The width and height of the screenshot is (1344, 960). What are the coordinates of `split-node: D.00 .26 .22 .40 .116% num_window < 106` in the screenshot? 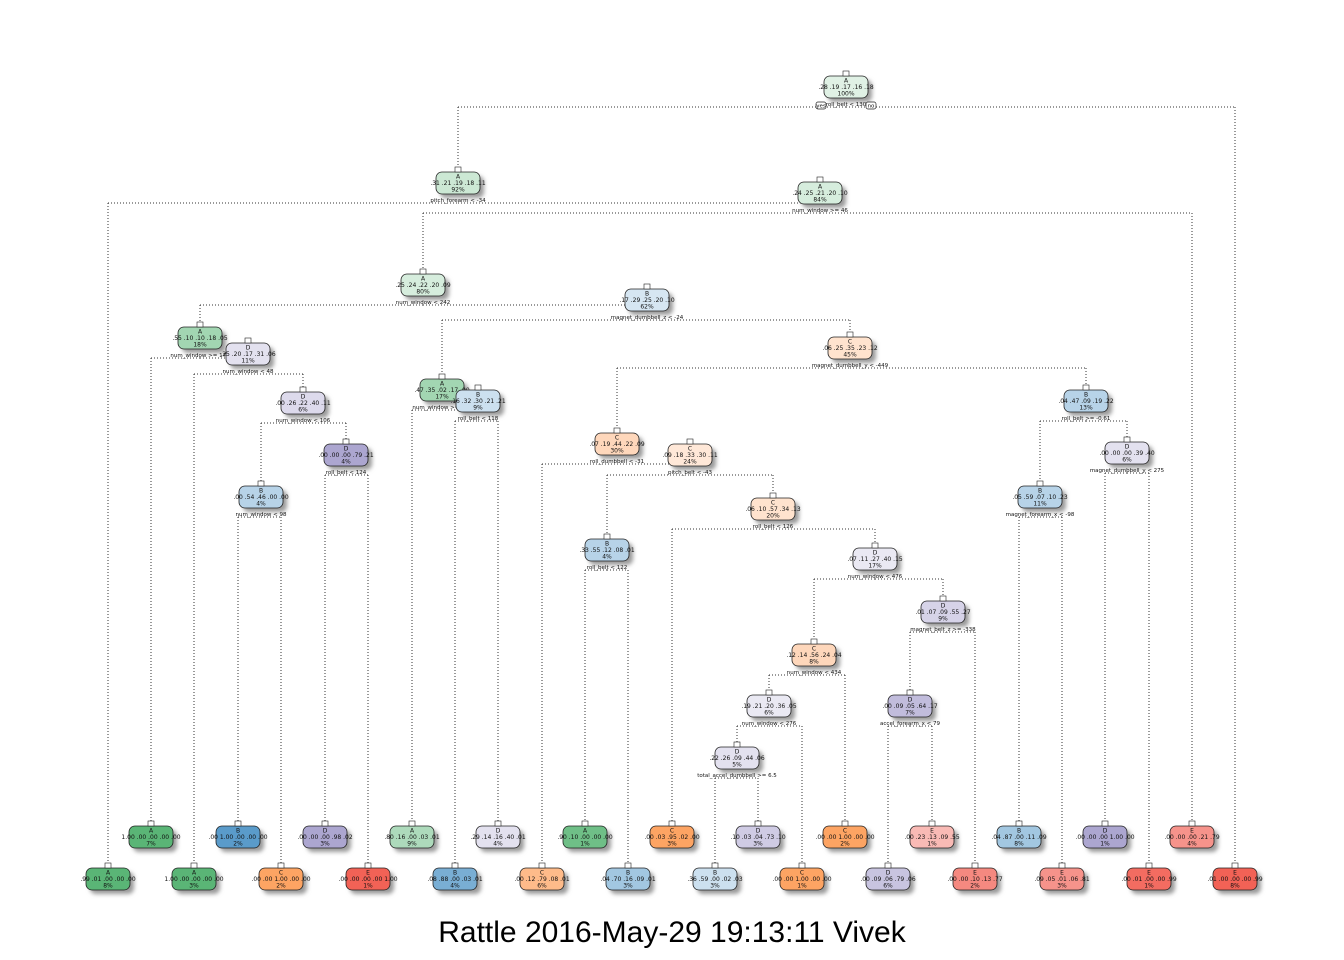 It's located at (303, 405).